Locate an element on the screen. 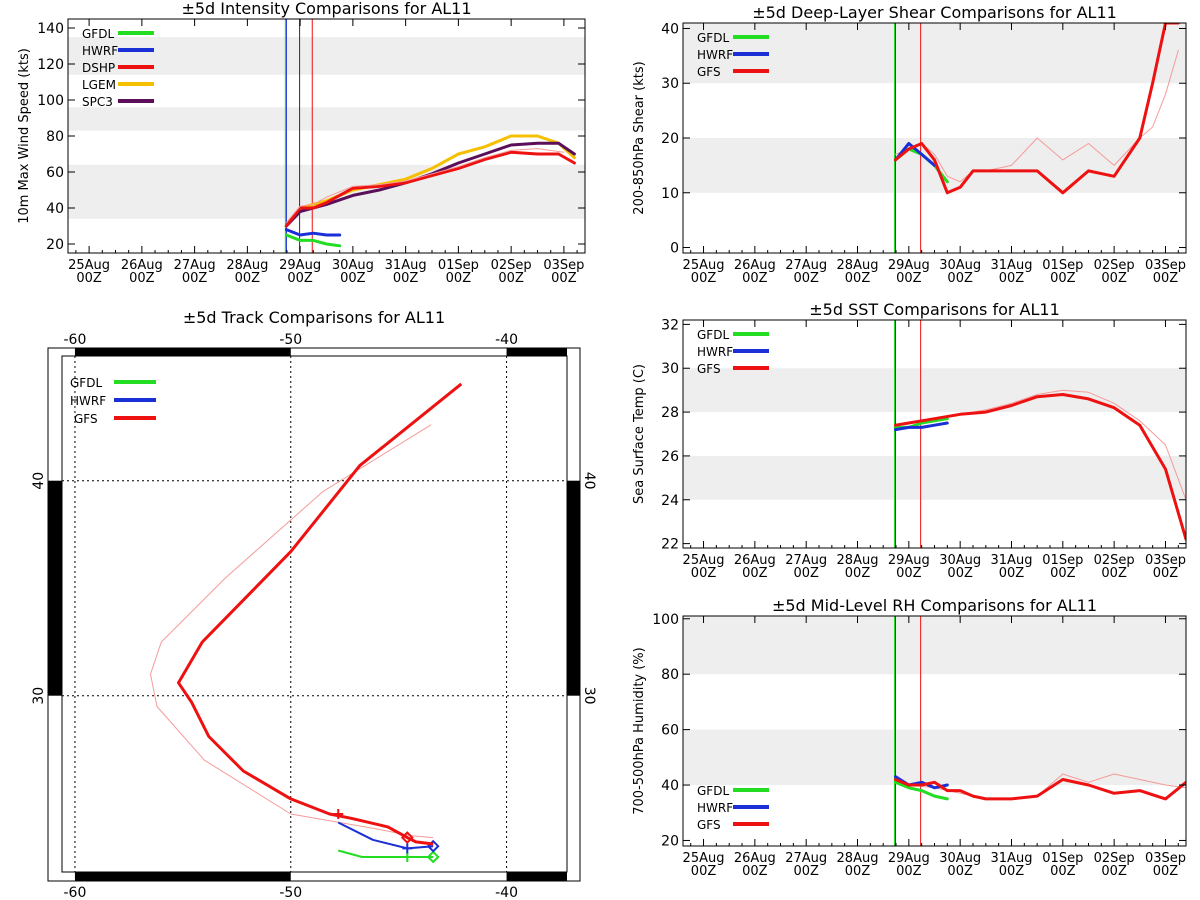  series-line-dshp is located at coordinates (430, 189).